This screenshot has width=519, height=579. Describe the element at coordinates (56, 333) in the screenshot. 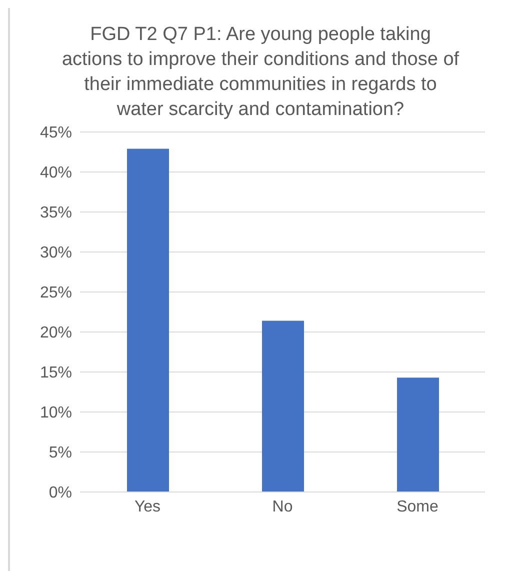

I see `y-tick-label: 20%` at that location.